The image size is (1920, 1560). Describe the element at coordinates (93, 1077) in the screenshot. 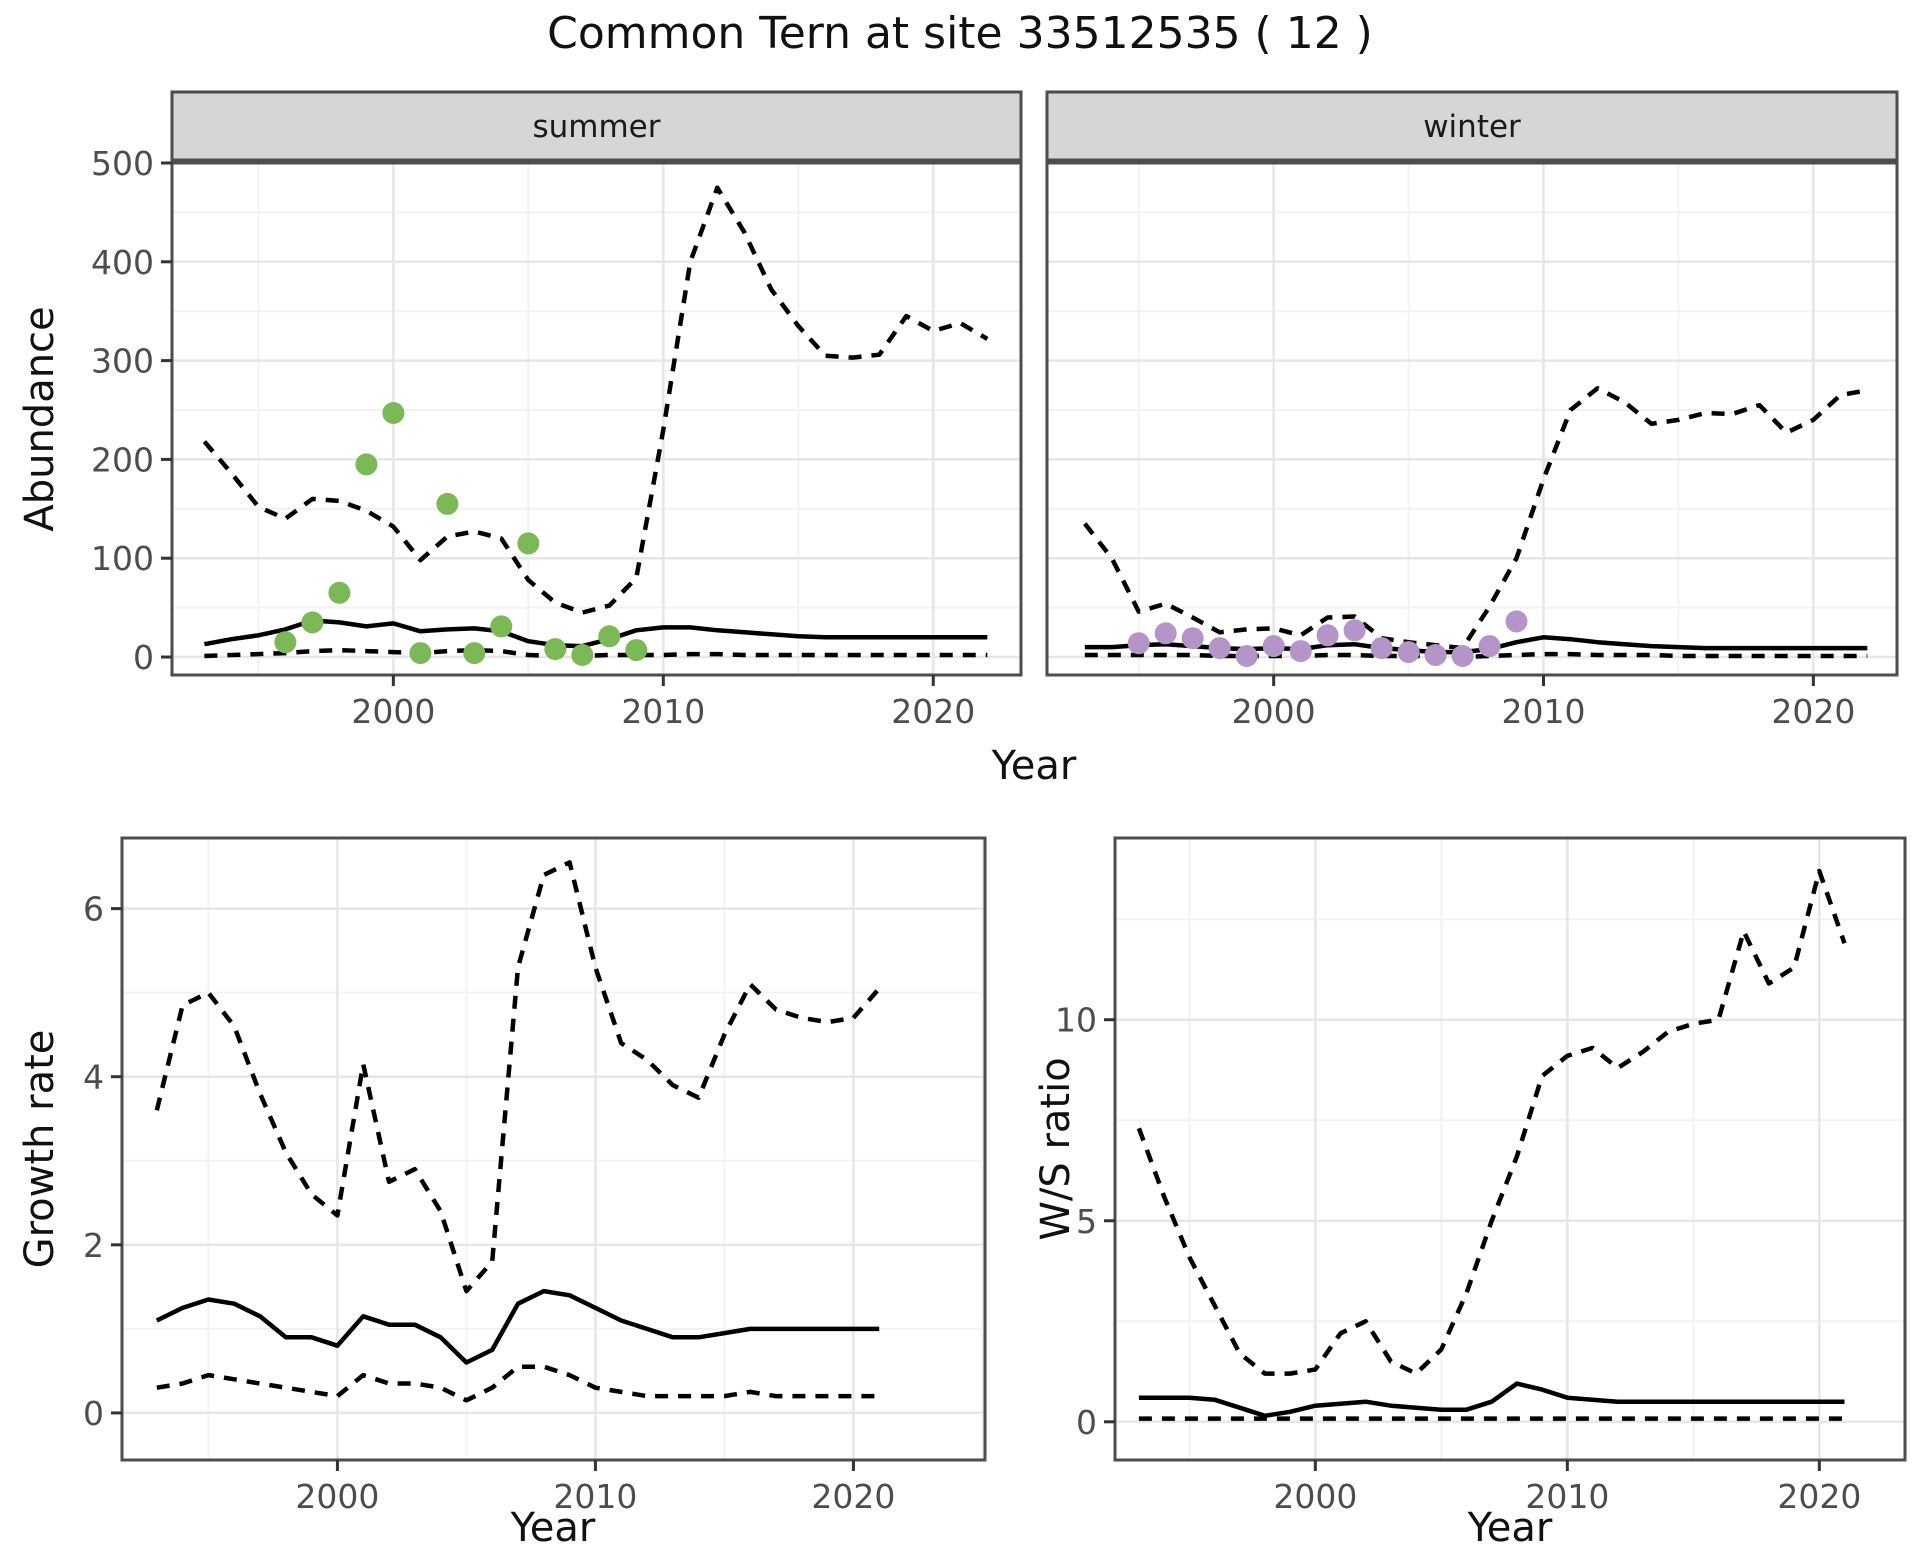

I see `y-axis-tick-label: 4` at that location.